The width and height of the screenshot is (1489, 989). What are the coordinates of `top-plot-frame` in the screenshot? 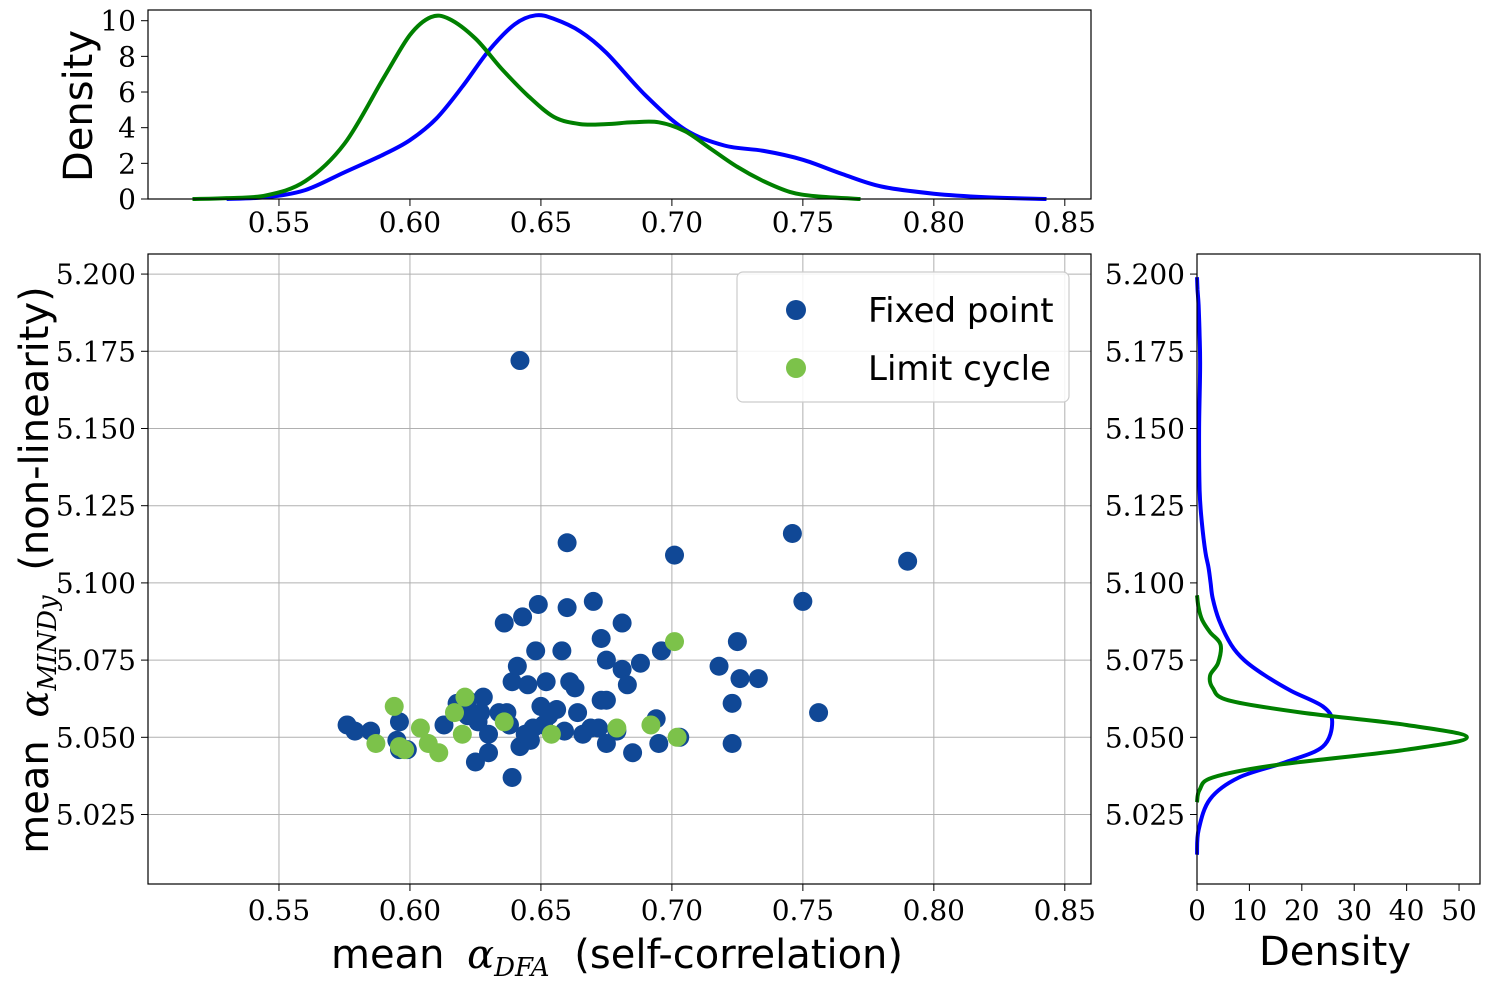 It's located at (619, 104).